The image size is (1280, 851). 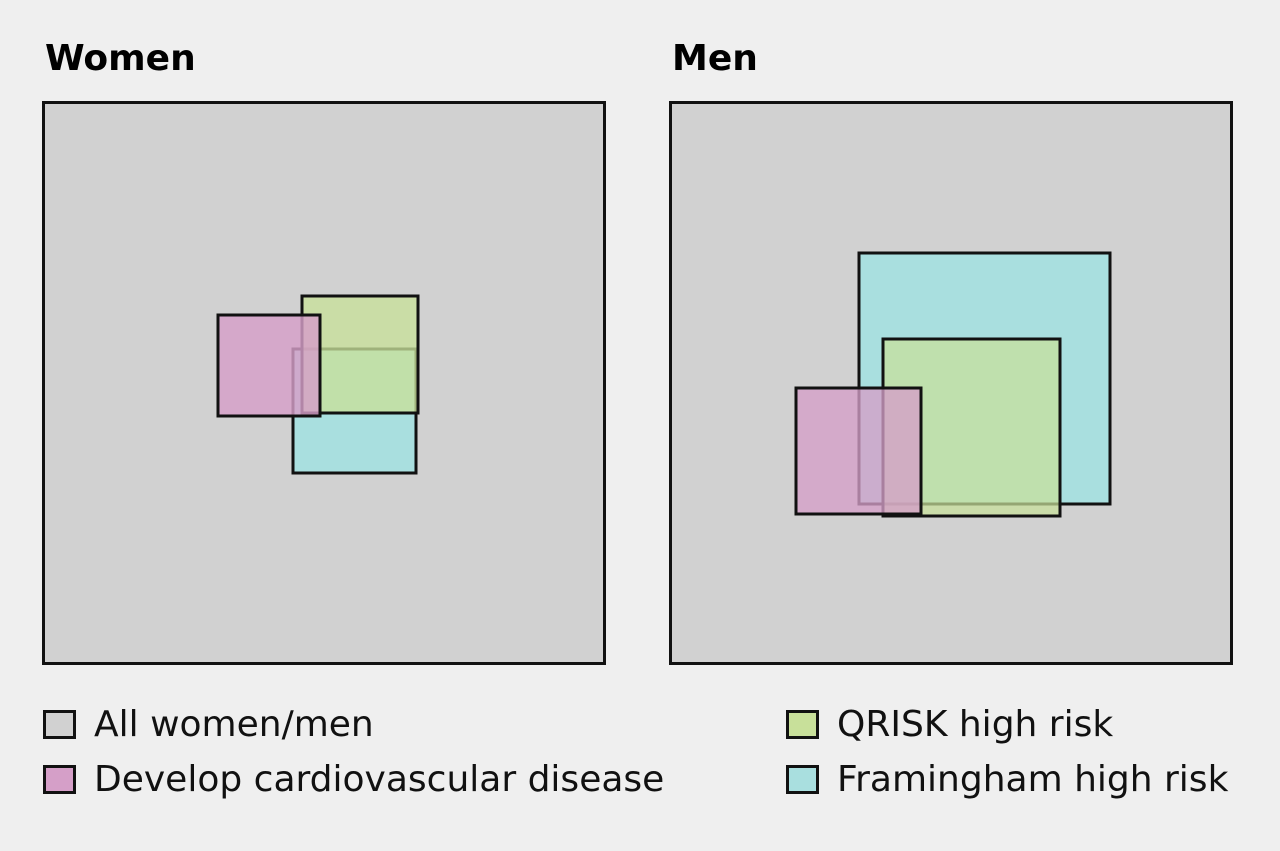 What do you see at coordinates (975, 724) in the screenshot?
I see `legend-label-qrisk: QRISK high risk` at bounding box center [975, 724].